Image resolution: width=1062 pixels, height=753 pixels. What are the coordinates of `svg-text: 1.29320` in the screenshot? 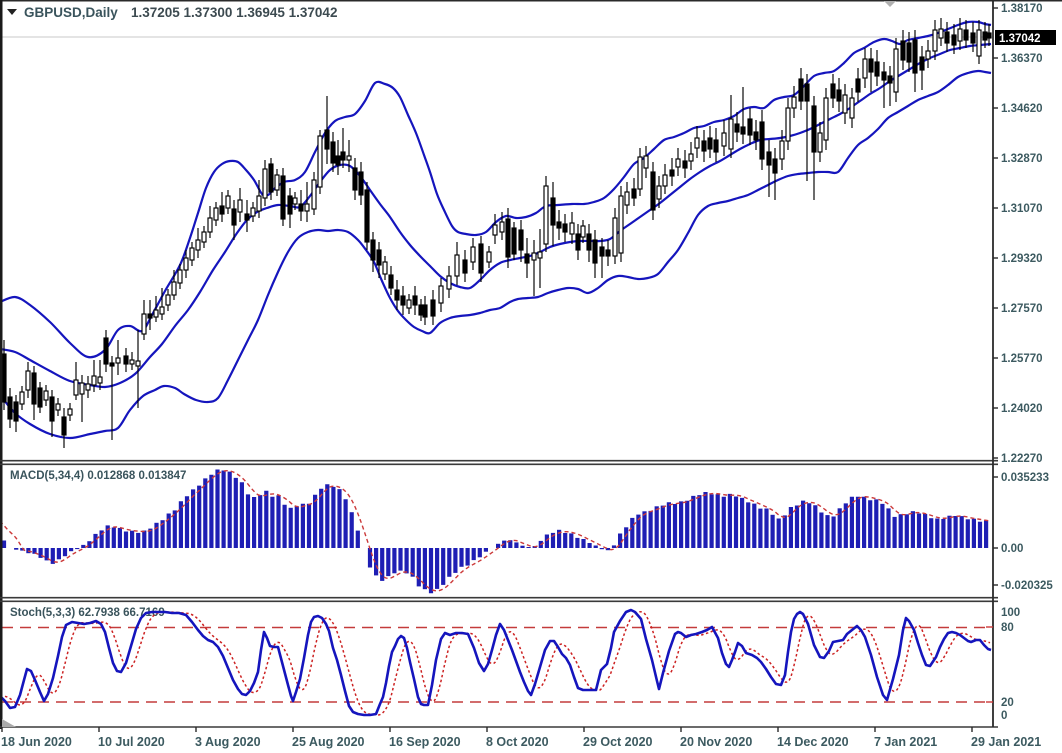 It's located at (1022, 259).